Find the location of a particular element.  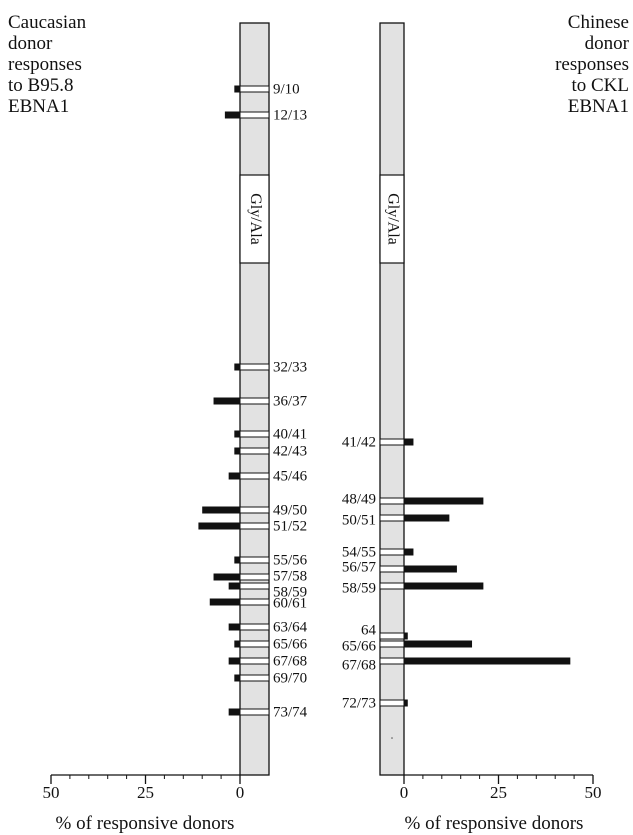

left-peptide-label: 63/64 is located at coordinates (290, 627).